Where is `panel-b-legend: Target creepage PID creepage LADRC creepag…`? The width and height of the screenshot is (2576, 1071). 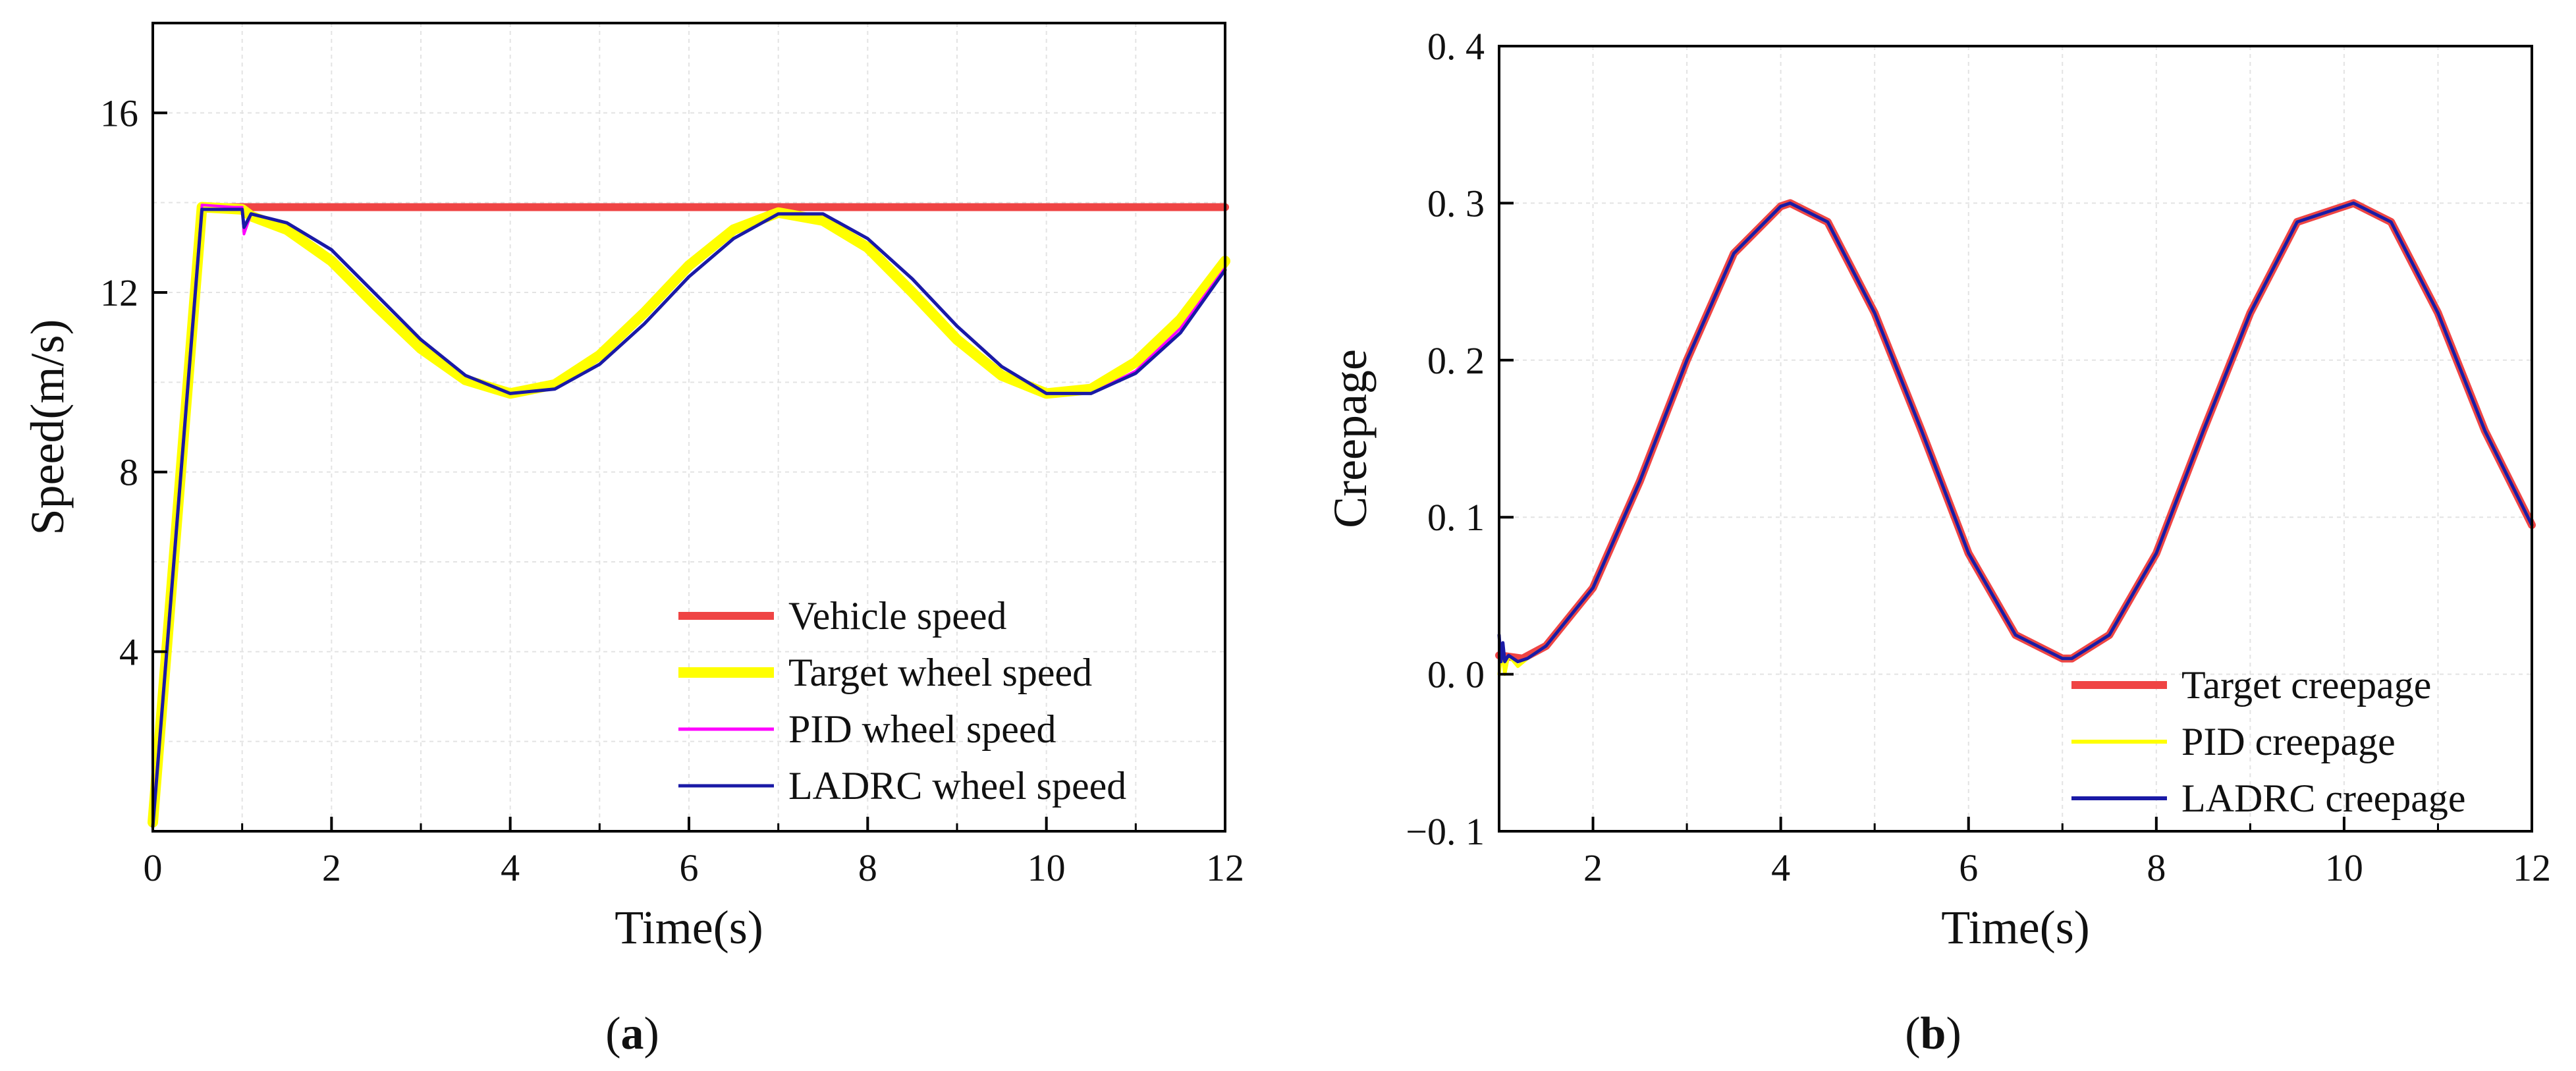 panel-b-legend: Target creepage PID creepage LADRC creepag… is located at coordinates (2268, 741).